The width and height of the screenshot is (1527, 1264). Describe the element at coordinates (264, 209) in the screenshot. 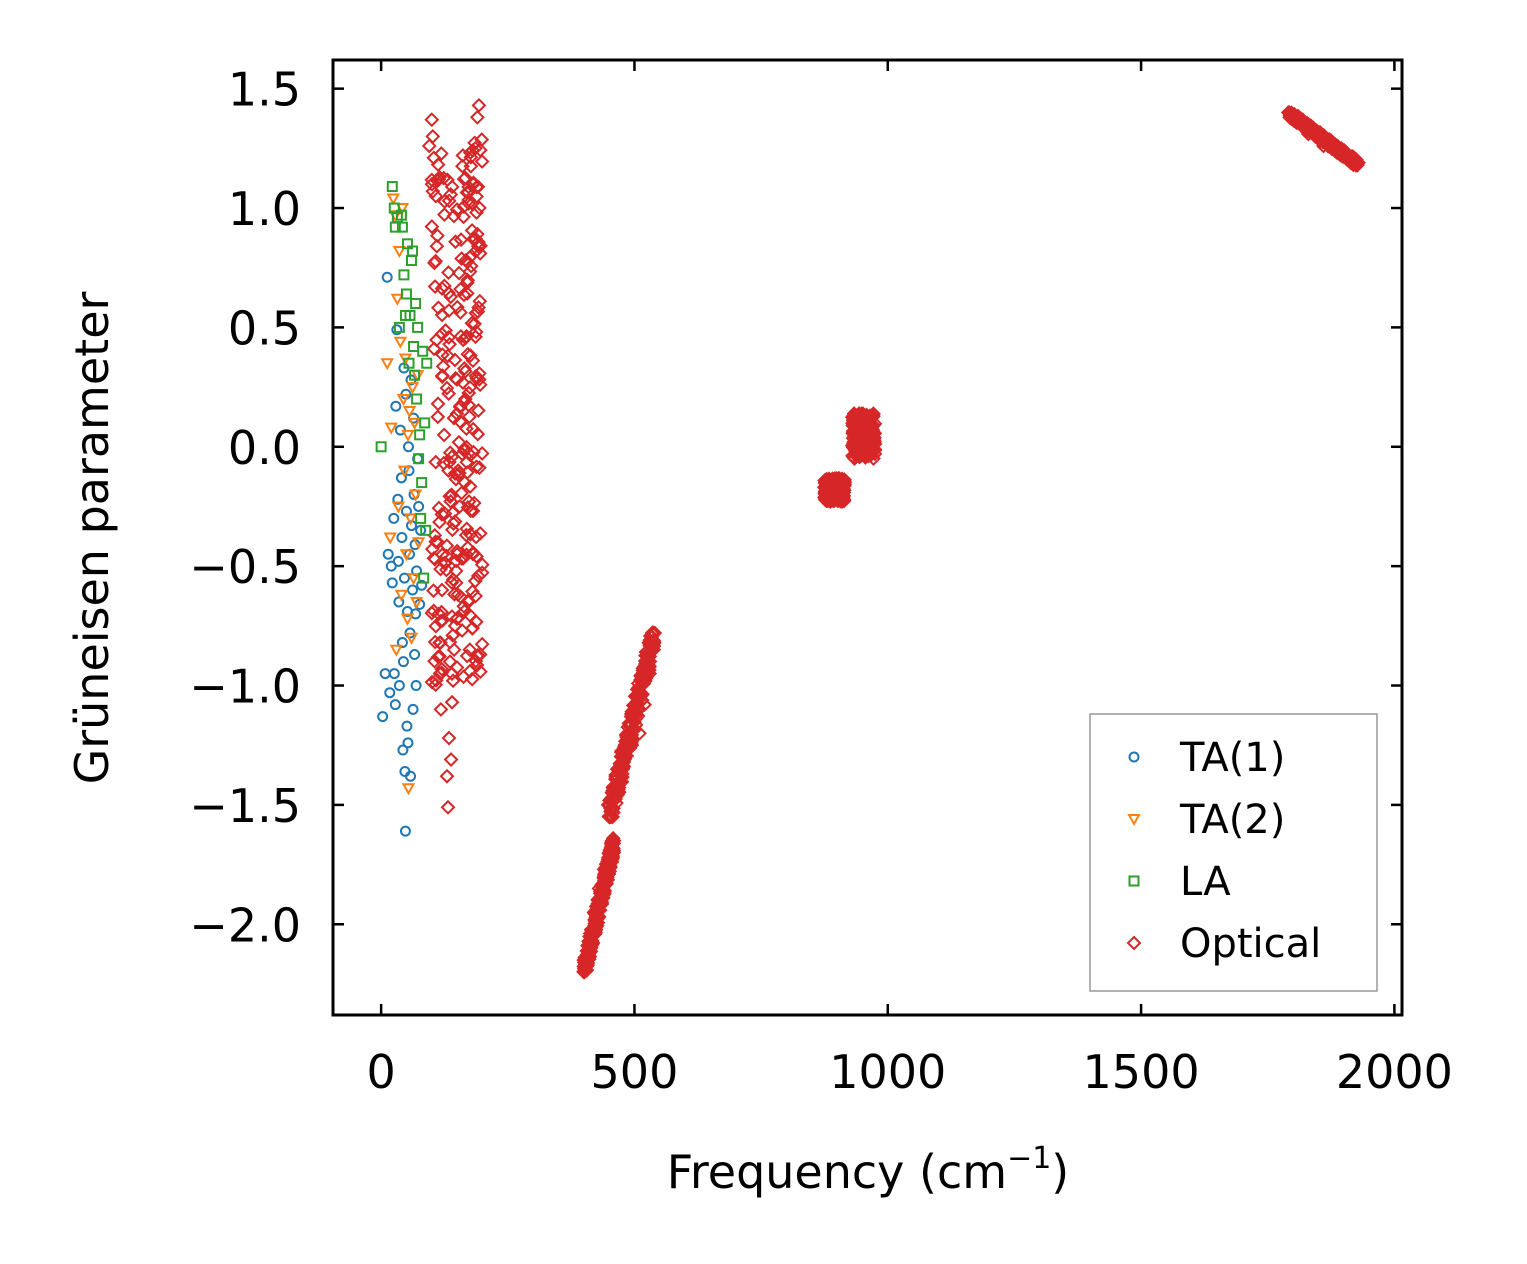

I see `y-tick-label: 1.0` at that location.